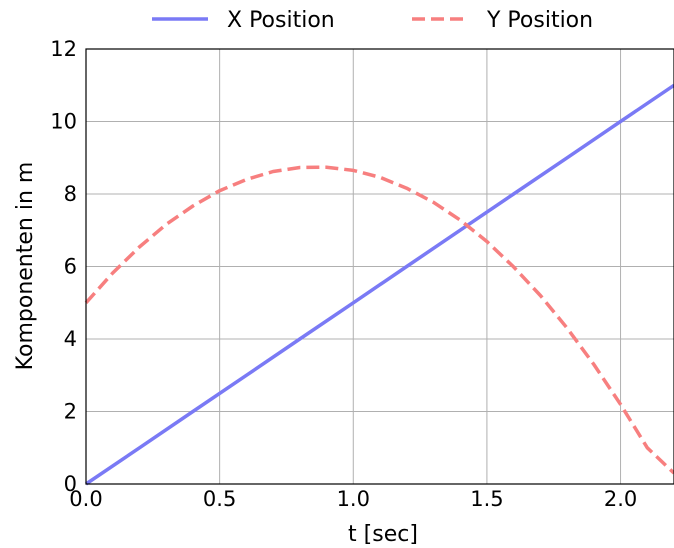 The image size is (674, 548). Describe the element at coordinates (63, 122) in the screenshot. I see `y-tick-label: 10` at that location.